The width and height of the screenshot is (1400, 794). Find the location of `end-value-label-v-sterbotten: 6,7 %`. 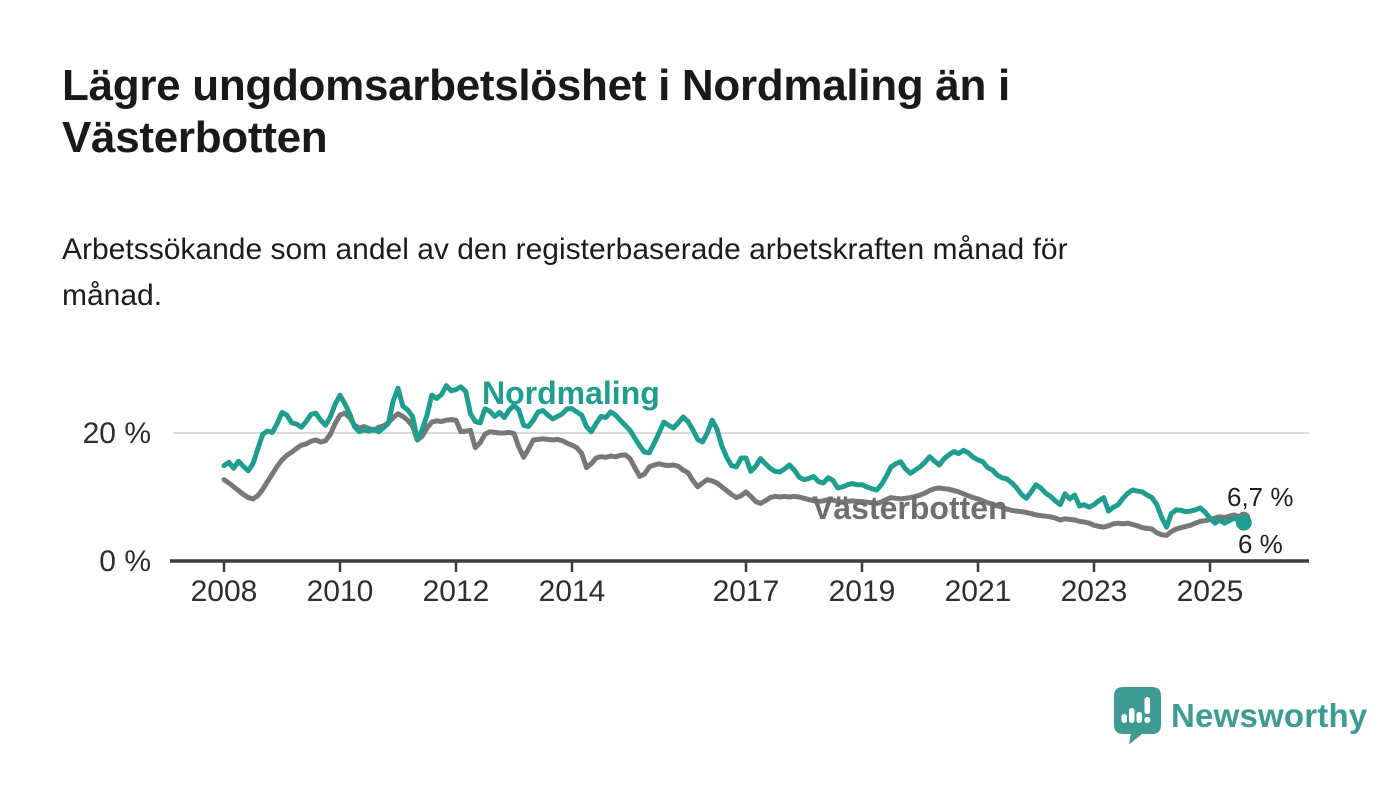

end-value-label-v-sterbotten: 6,7 % is located at coordinates (1260, 497).